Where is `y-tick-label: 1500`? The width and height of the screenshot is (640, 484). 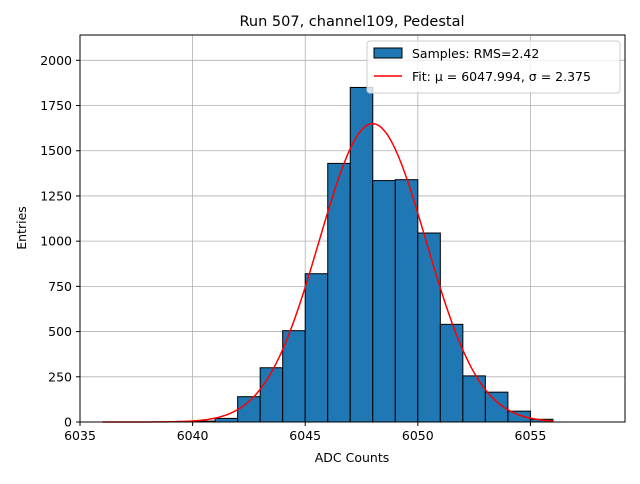 y-tick-label: 1500 is located at coordinates (56, 150).